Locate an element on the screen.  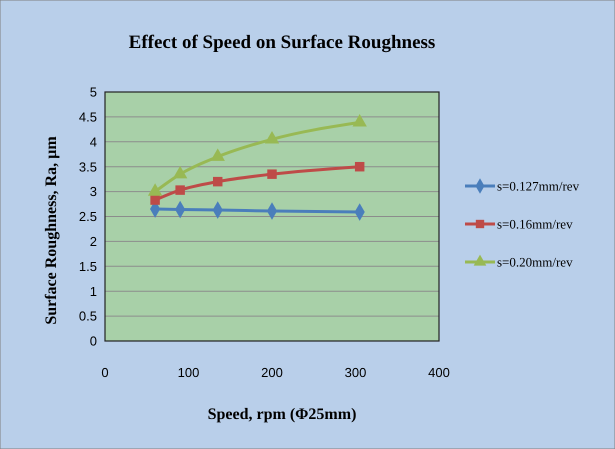
y-axis-title: Surface Roughness, Ra, µm is located at coordinates (51, 230).